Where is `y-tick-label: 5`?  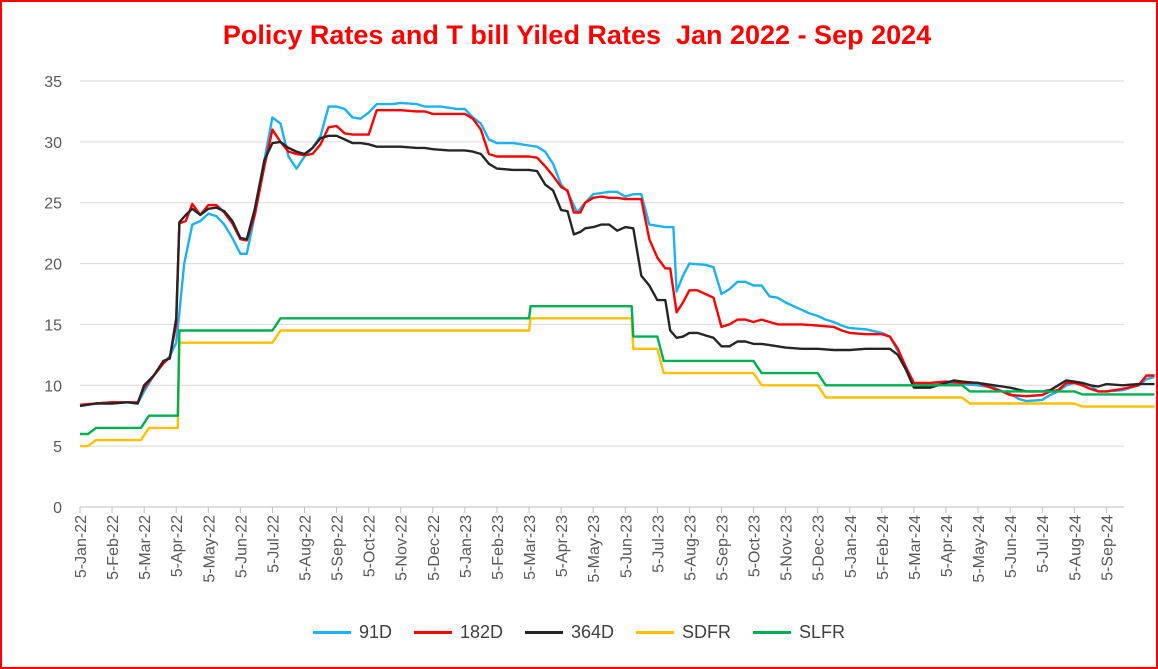
y-tick-label: 5 is located at coordinates (57, 447).